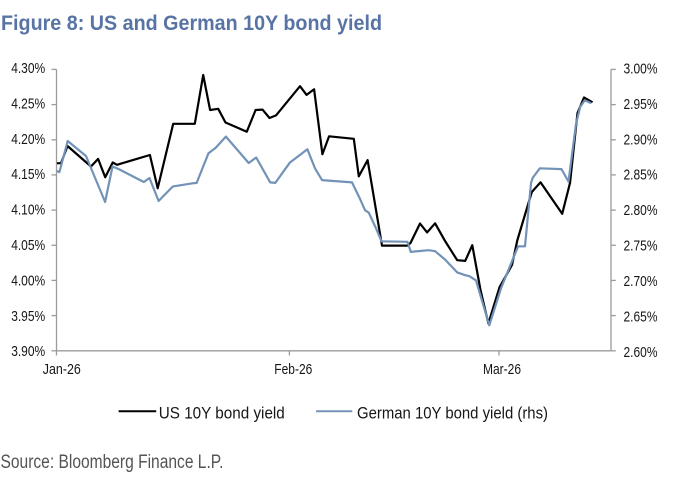 This screenshot has width=683, height=479. I want to click on svg-text: 2.75%, so click(641, 246).